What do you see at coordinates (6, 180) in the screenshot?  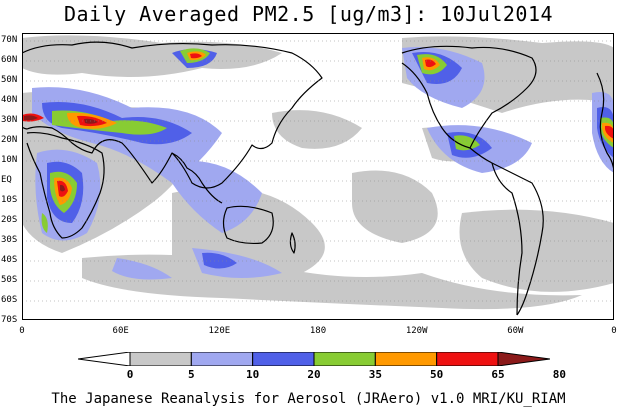 I see `latitude-label: EQ` at bounding box center [6, 180].